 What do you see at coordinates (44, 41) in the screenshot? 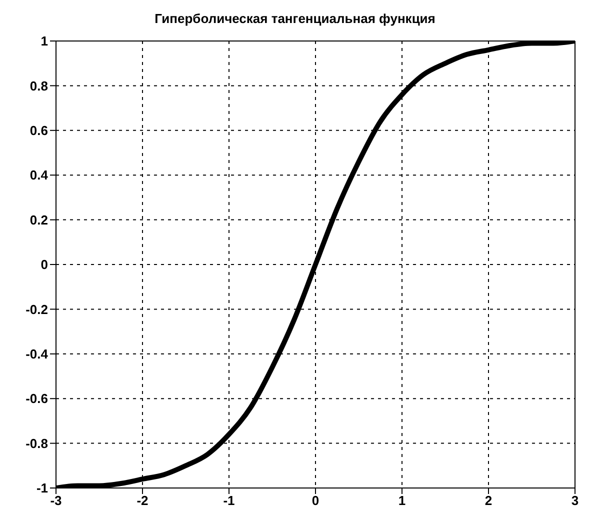
I see `y-tick-label: 1` at bounding box center [44, 41].